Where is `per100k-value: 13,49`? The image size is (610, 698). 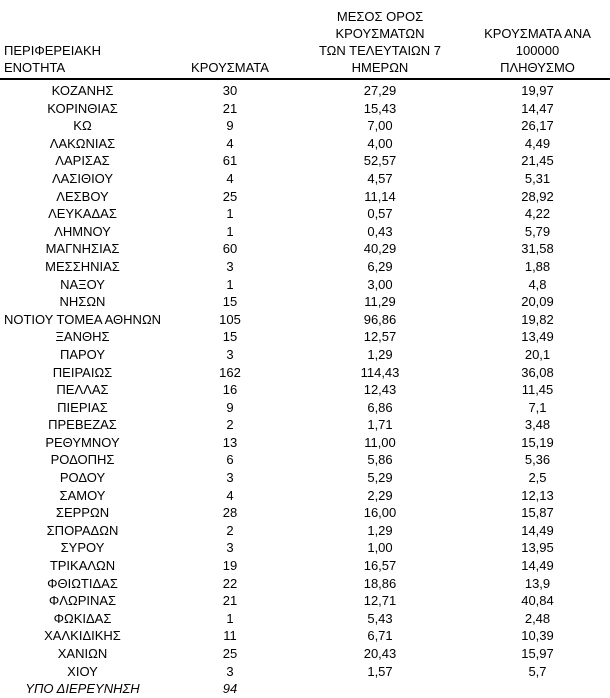
per100k-value: 13,49 is located at coordinates (537, 337).